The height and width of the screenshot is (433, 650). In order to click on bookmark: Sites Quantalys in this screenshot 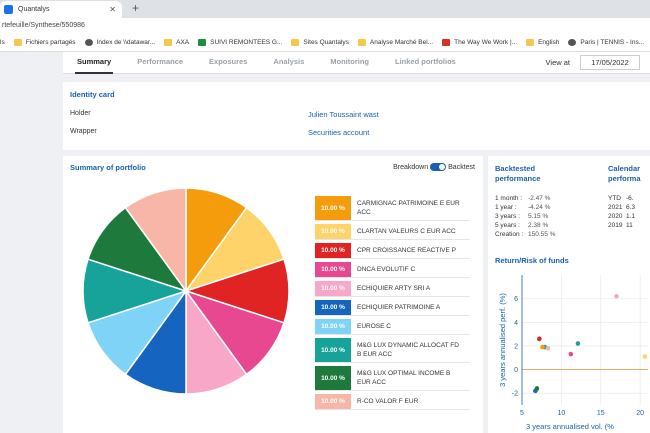, I will do `click(320, 42)`.